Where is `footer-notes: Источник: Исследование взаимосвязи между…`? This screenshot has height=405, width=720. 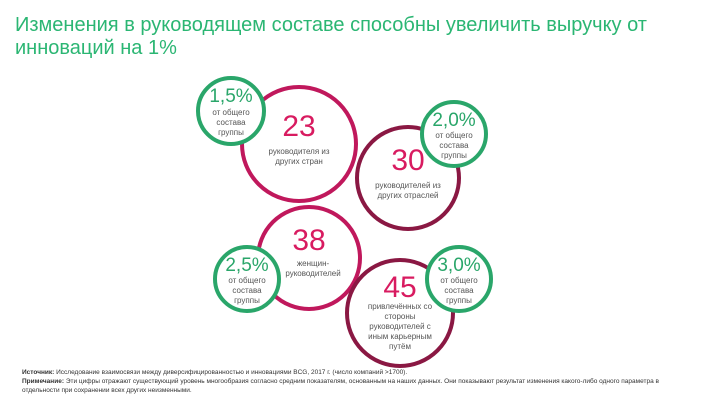 footer-notes: Источник: Исследование взаимосвязи между… is located at coordinates (352, 381).